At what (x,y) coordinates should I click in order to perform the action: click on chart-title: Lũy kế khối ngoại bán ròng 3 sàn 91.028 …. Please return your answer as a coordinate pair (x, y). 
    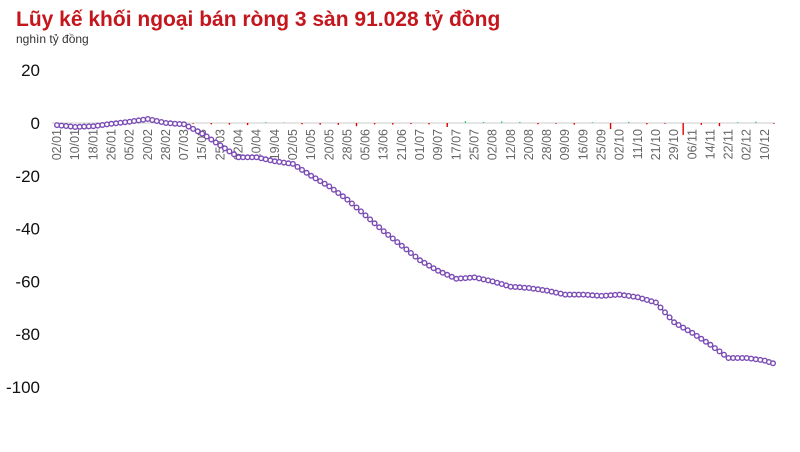
    Looking at the image, I should click on (258, 19).